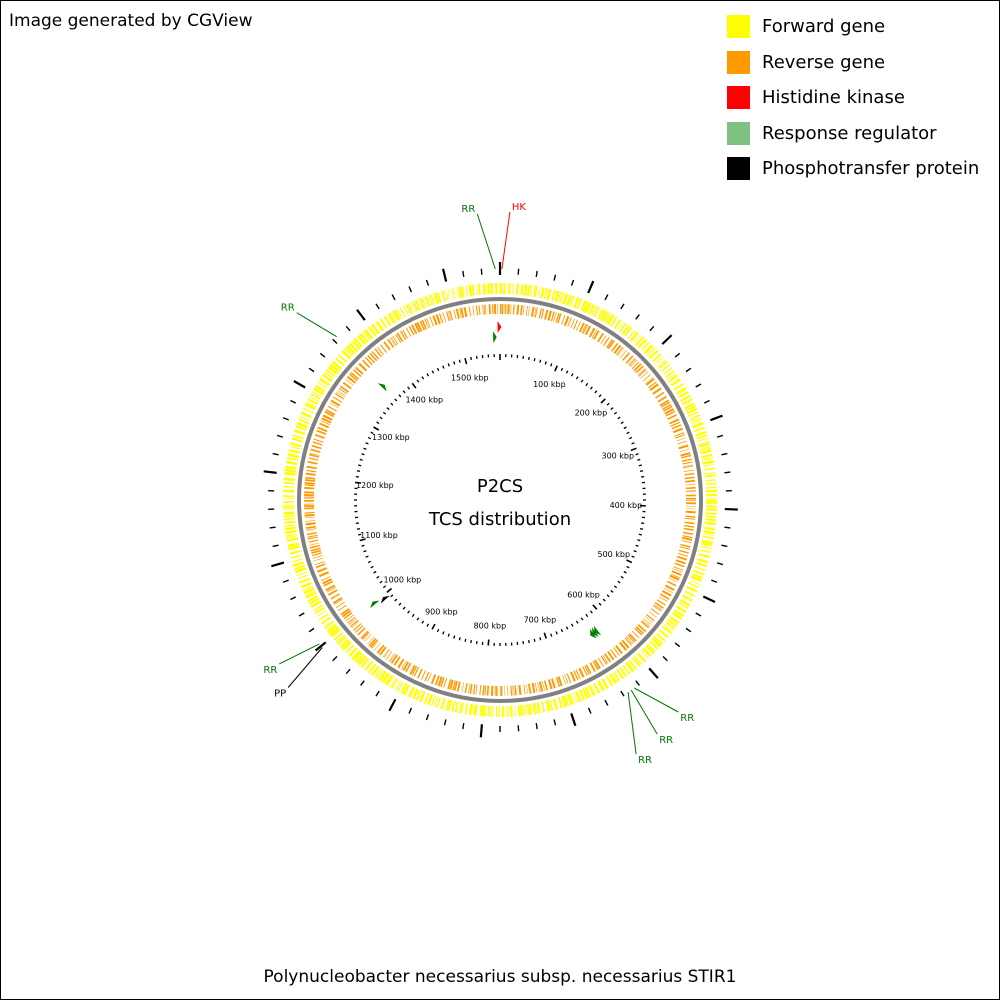 Image resolution: width=1000 pixels, height=1000 pixels. Describe the element at coordinates (424, 399) in the screenshot. I see `tick-label: 1400 kbp` at that location.